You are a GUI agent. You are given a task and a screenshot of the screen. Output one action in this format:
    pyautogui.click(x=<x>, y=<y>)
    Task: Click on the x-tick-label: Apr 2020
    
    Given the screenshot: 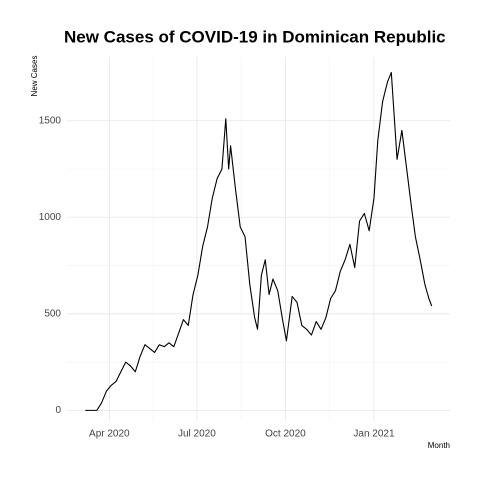 What is the action you would take?
    pyautogui.click(x=109, y=434)
    